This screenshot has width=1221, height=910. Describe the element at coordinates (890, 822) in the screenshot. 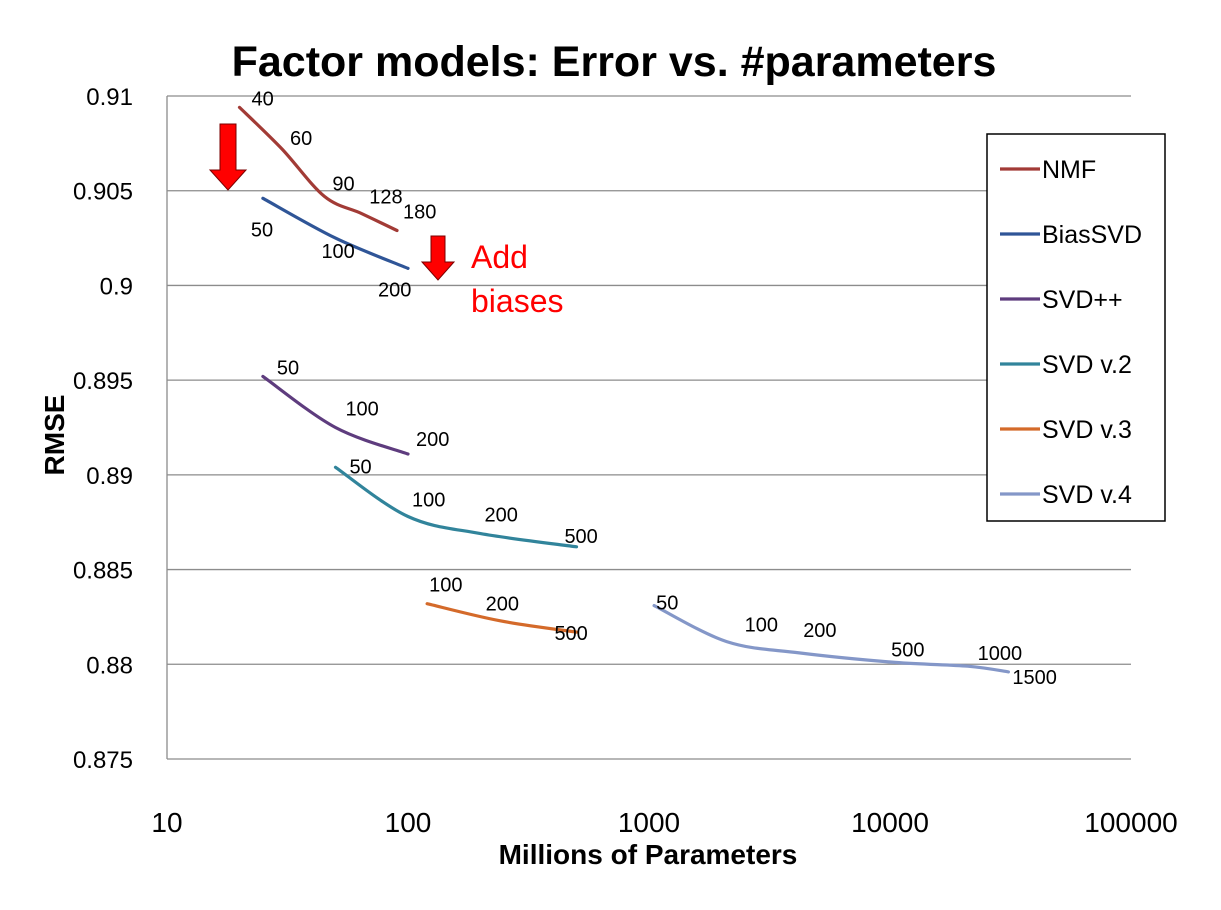

I see `x-tick-label: 10000` at that location.